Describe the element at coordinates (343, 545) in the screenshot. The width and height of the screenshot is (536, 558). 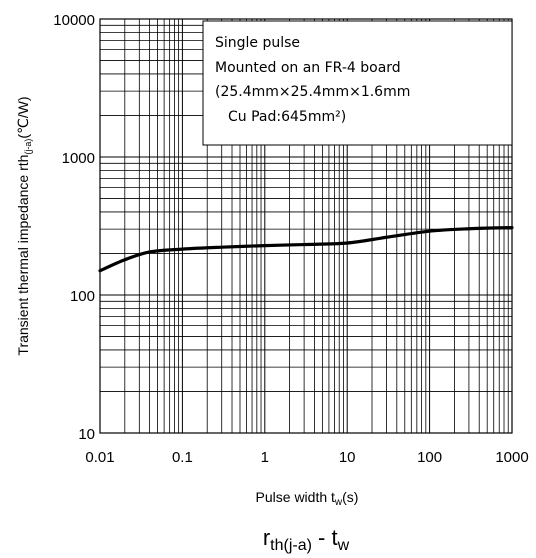
I see `caption-sub2: w` at that location.